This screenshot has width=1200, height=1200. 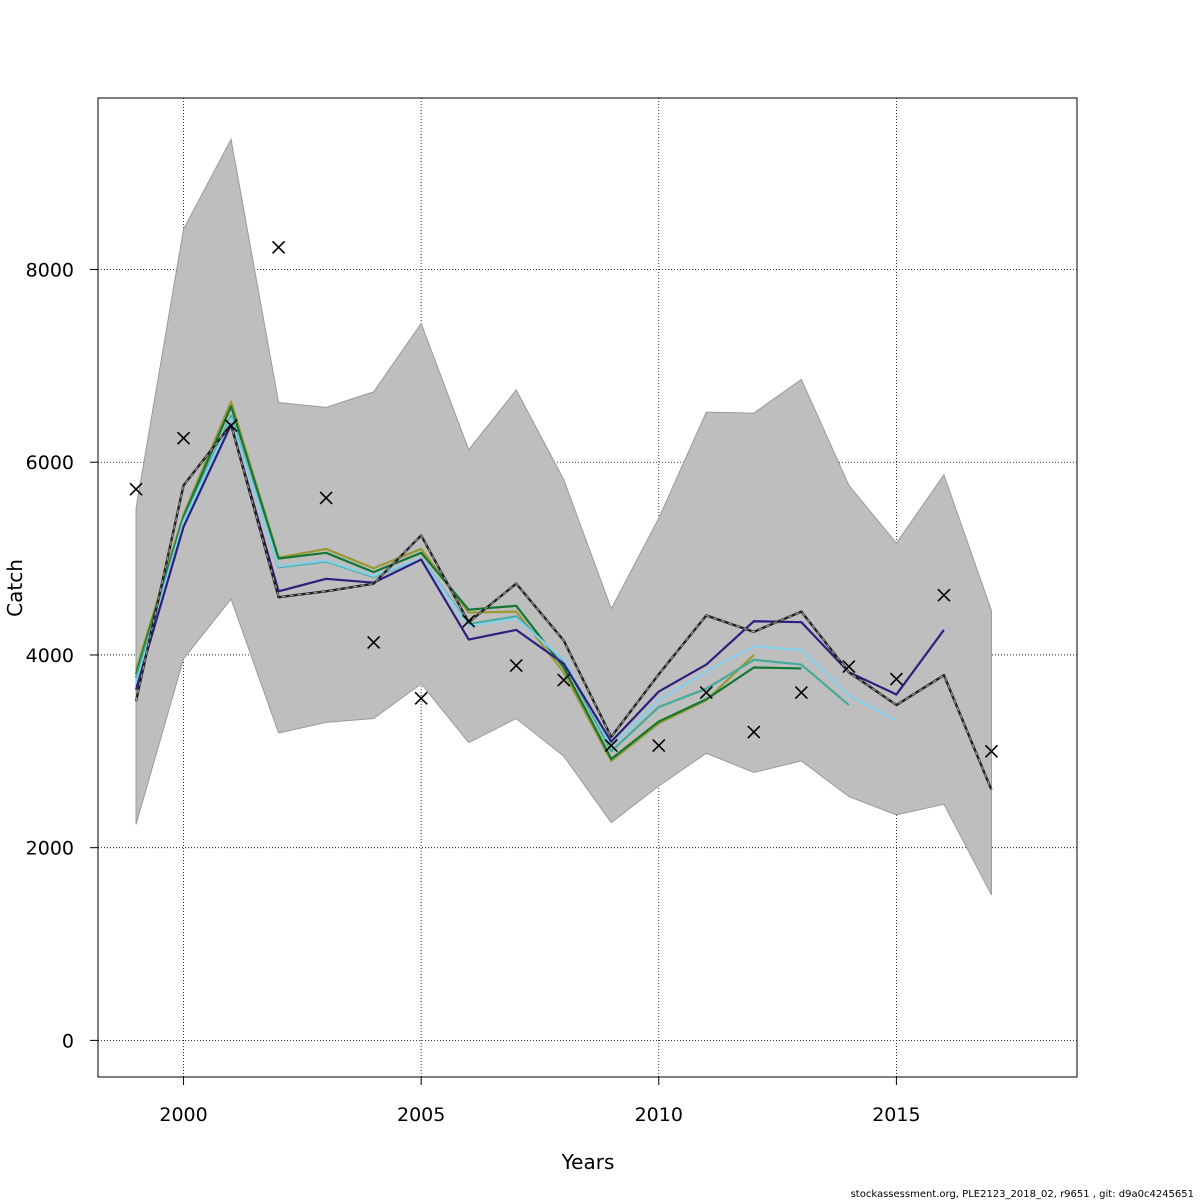 What do you see at coordinates (15, 588) in the screenshot?
I see `y-axis-title: Catch` at bounding box center [15, 588].